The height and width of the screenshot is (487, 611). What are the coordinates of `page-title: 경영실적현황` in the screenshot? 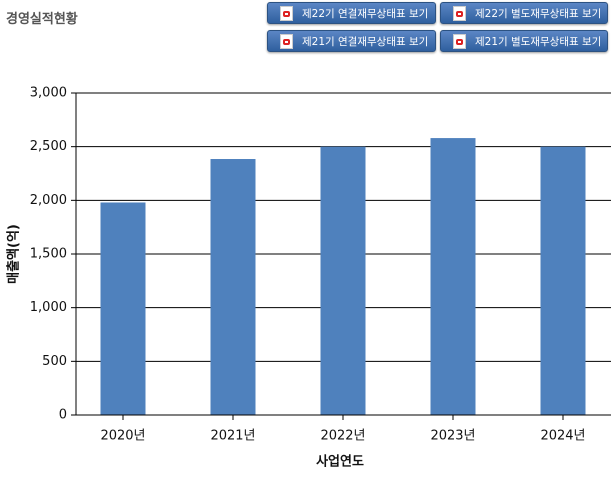 It's located at (42, 19).